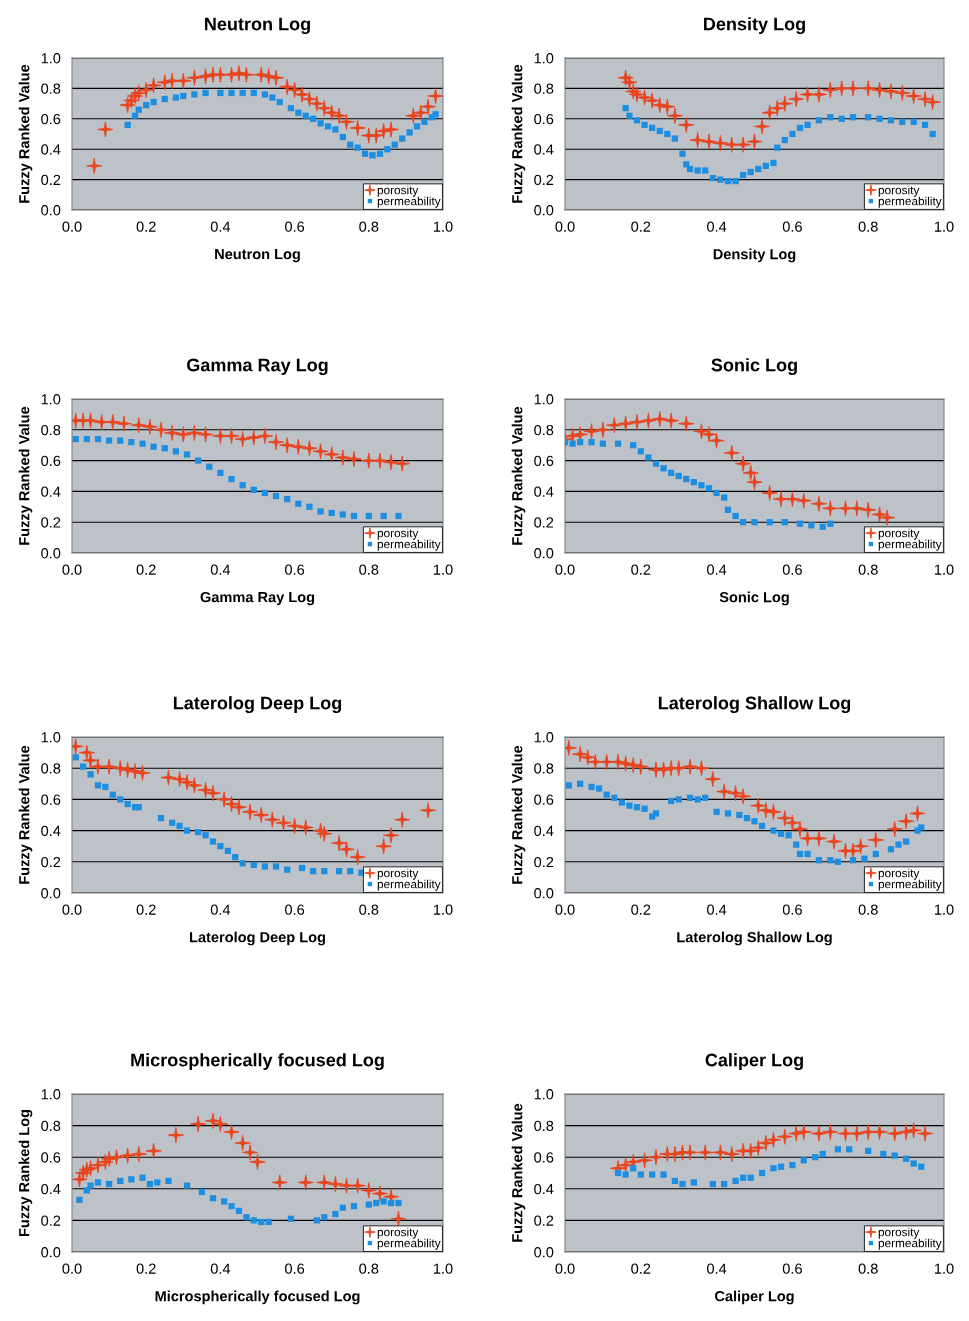 This screenshot has height=1321, width=969. Describe the element at coordinates (257, 26) in the screenshot. I see `chart-title: Neutron Log` at that location.